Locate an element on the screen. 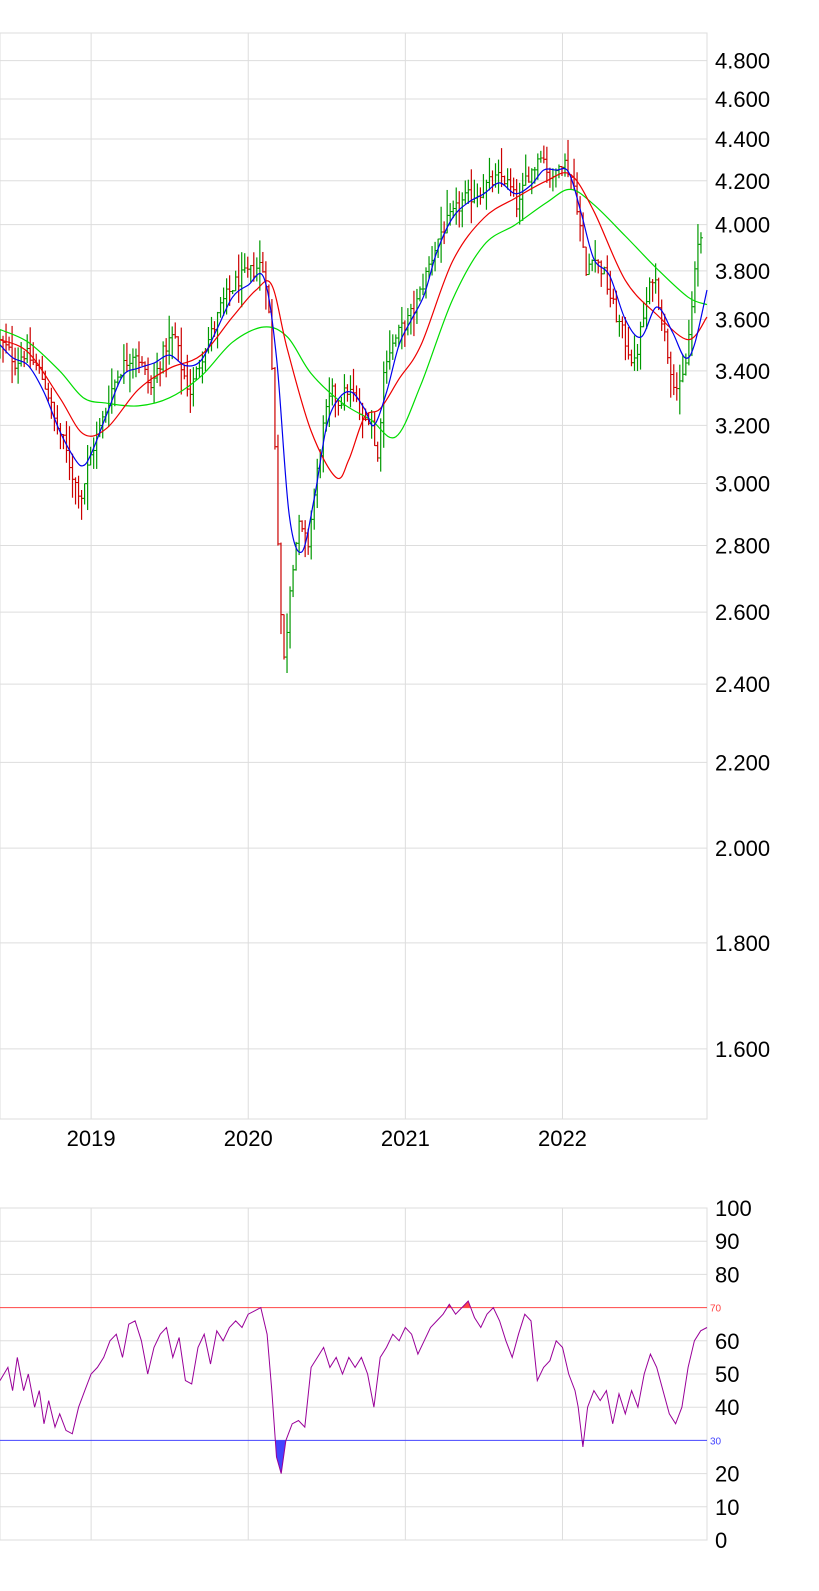 The width and height of the screenshot is (819, 1591). price-y-tick-label: 4.400 is located at coordinates (742, 139).